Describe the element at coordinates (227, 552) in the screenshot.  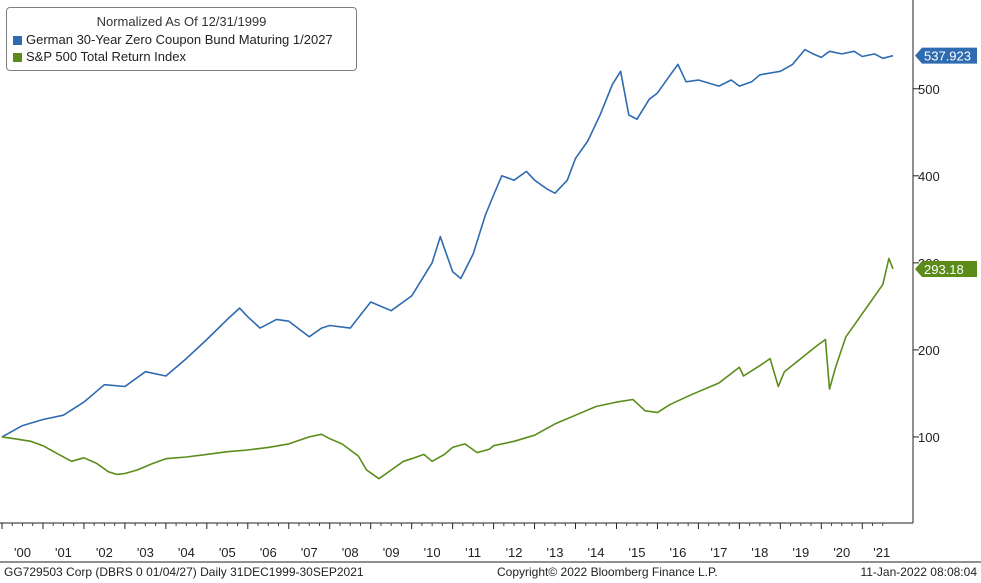
I see `x-tick-label: '05` at that location.